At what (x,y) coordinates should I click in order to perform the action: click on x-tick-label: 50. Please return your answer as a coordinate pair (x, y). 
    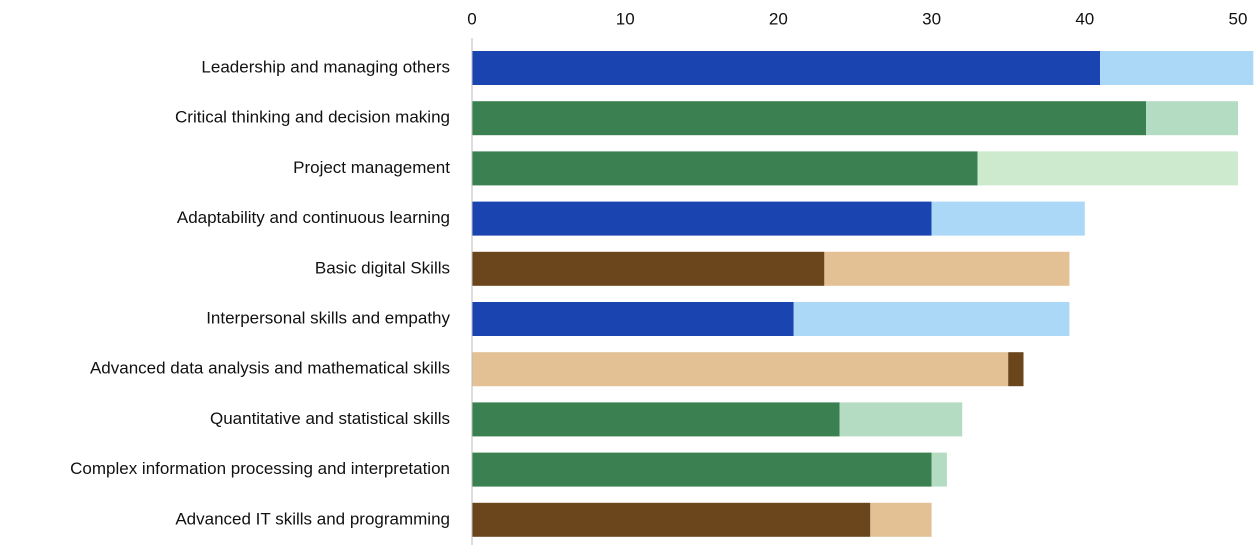
    Looking at the image, I should click on (1238, 18).